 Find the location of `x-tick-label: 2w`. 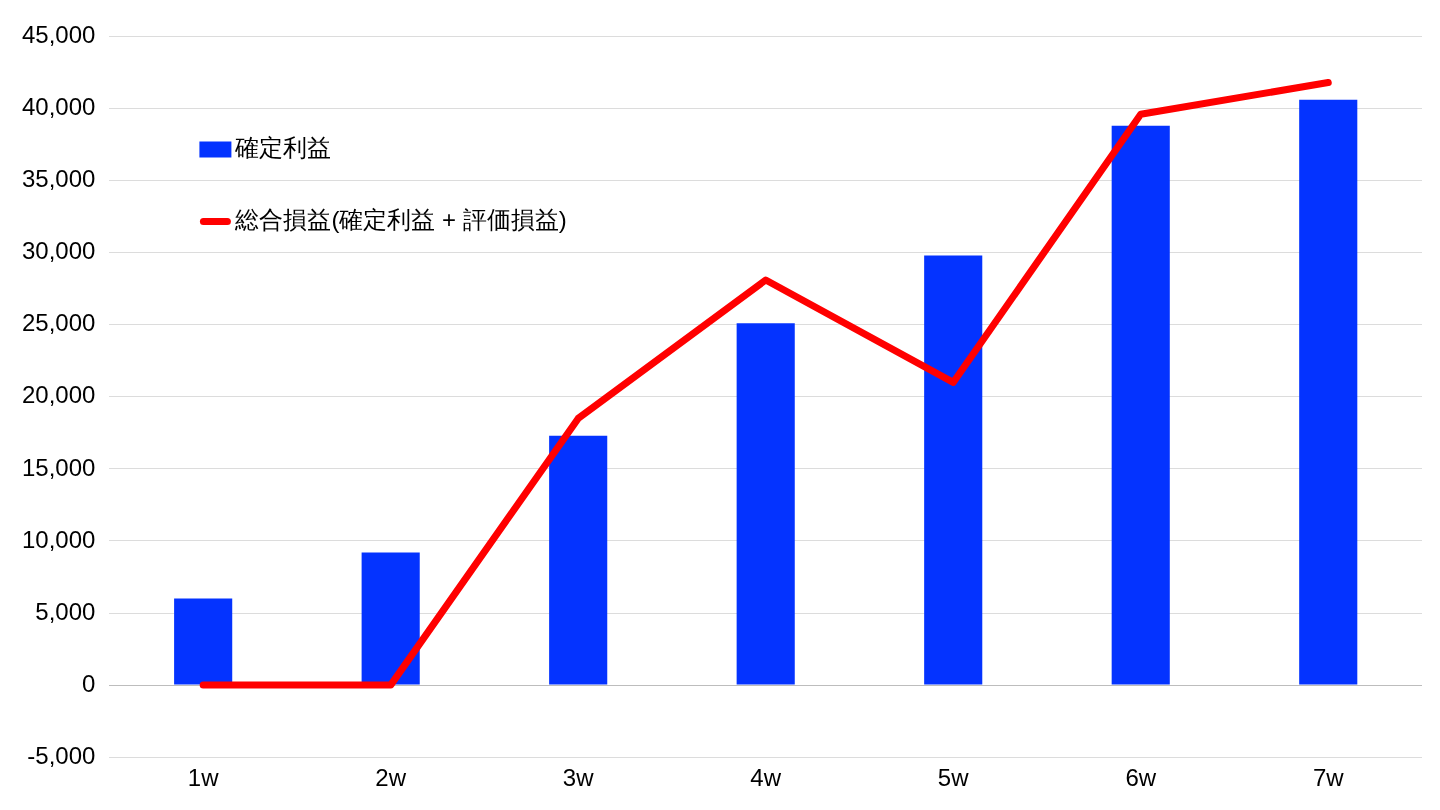

x-tick-label: 2w is located at coordinates (391, 778).